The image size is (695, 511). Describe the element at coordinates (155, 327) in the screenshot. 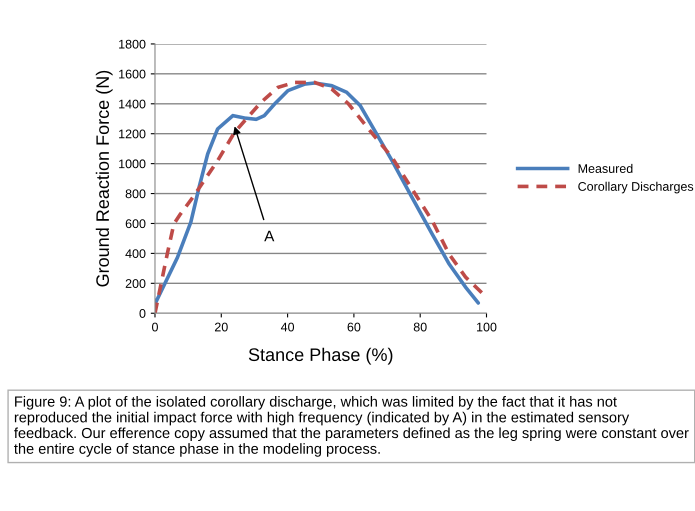

I see `x-tick-label: 0` at that location.